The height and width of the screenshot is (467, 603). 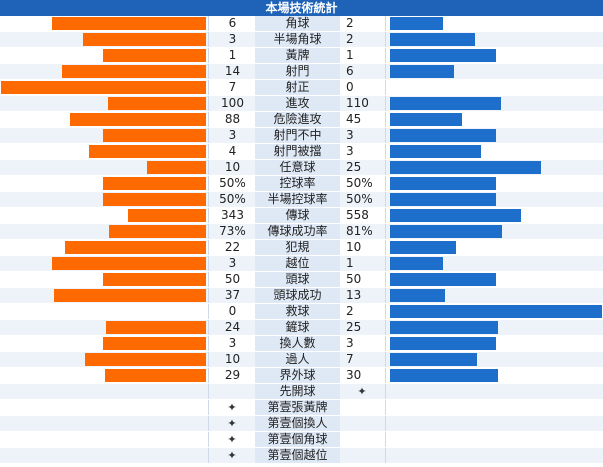 What do you see at coordinates (357, 103) in the screenshot?
I see `away-value: 110` at bounding box center [357, 103].